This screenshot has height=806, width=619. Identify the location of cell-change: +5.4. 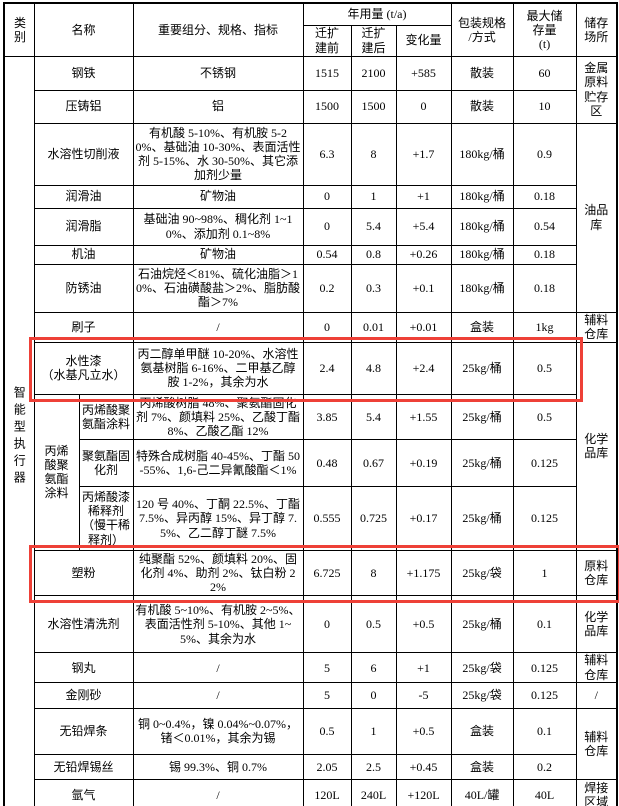
(423, 226).